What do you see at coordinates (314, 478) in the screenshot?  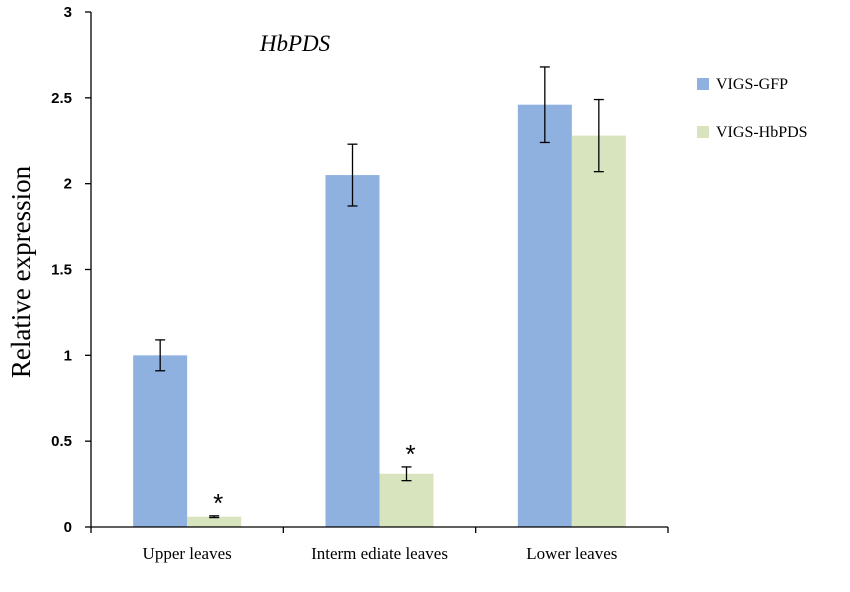 I see `significance-markers: **` at bounding box center [314, 478].